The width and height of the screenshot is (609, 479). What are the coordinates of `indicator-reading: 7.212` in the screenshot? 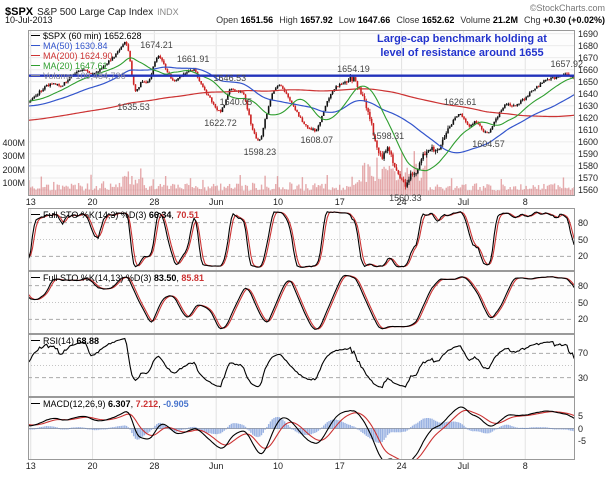 It's located at (147, 404).